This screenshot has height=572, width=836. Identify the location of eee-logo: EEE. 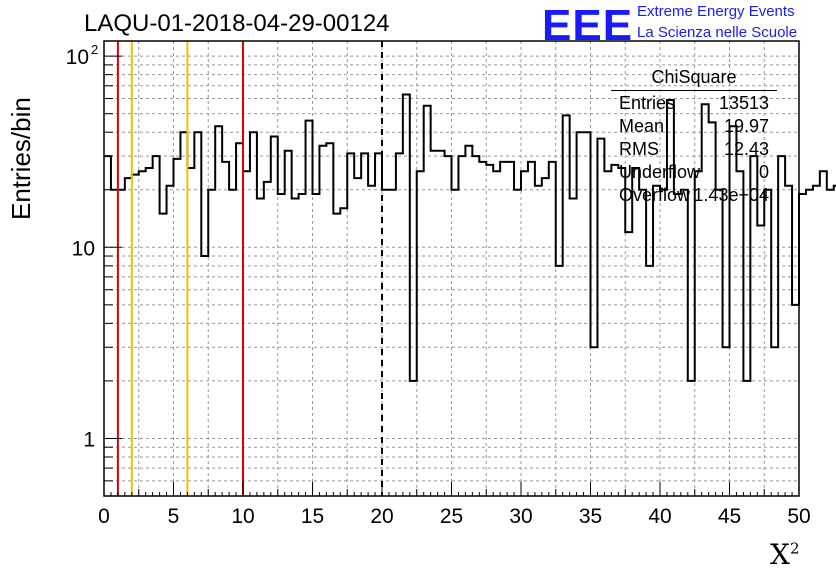
(588, 25).